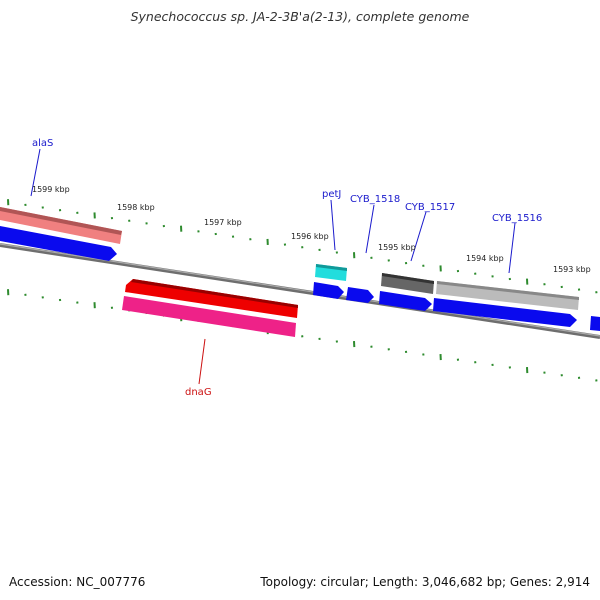 Image resolution: width=600 pixels, height=600 pixels. I want to click on cyb1518-leader, so click(370, 229).